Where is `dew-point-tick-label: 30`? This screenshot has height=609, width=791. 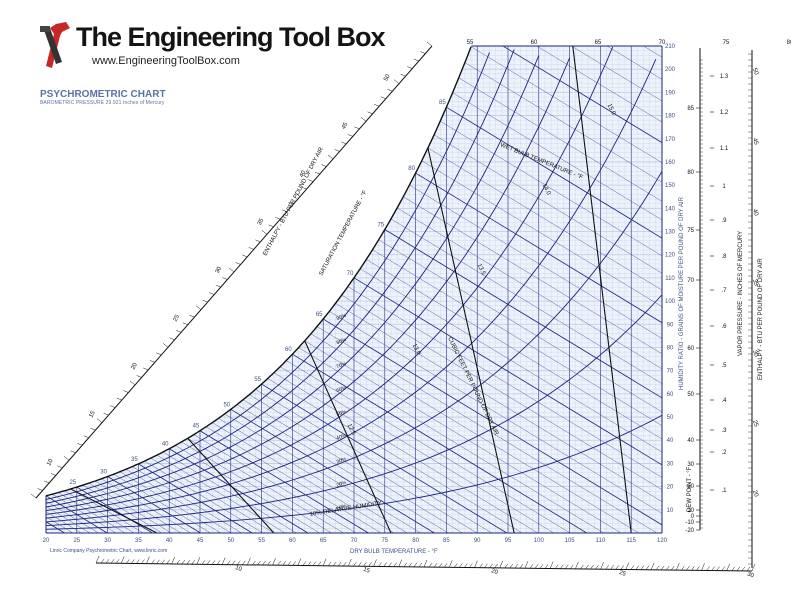 dew-point-tick-label: 30 is located at coordinates (690, 465).